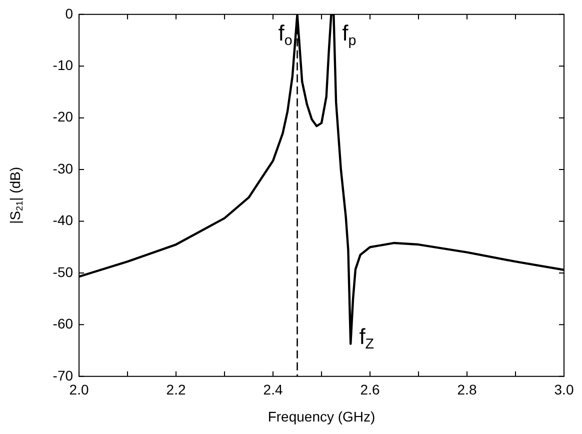 Image resolution: width=582 pixels, height=434 pixels. What do you see at coordinates (63, 168) in the screenshot?
I see `y-tick-label: -30` at bounding box center [63, 168].